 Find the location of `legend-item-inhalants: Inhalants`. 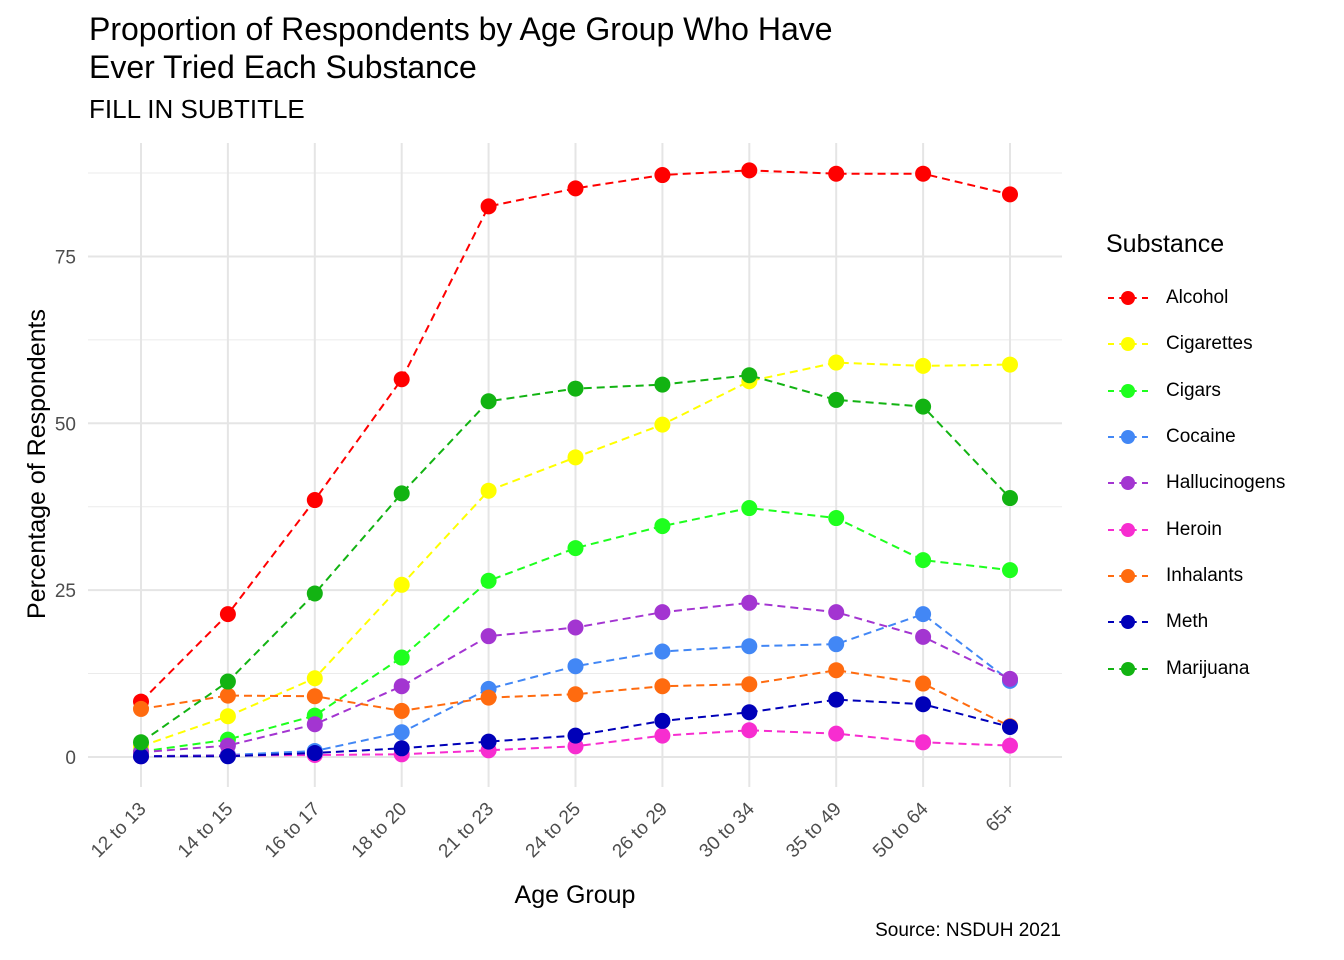

legend-item-inhalants: Inhalants is located at coordinates (1195, 576).